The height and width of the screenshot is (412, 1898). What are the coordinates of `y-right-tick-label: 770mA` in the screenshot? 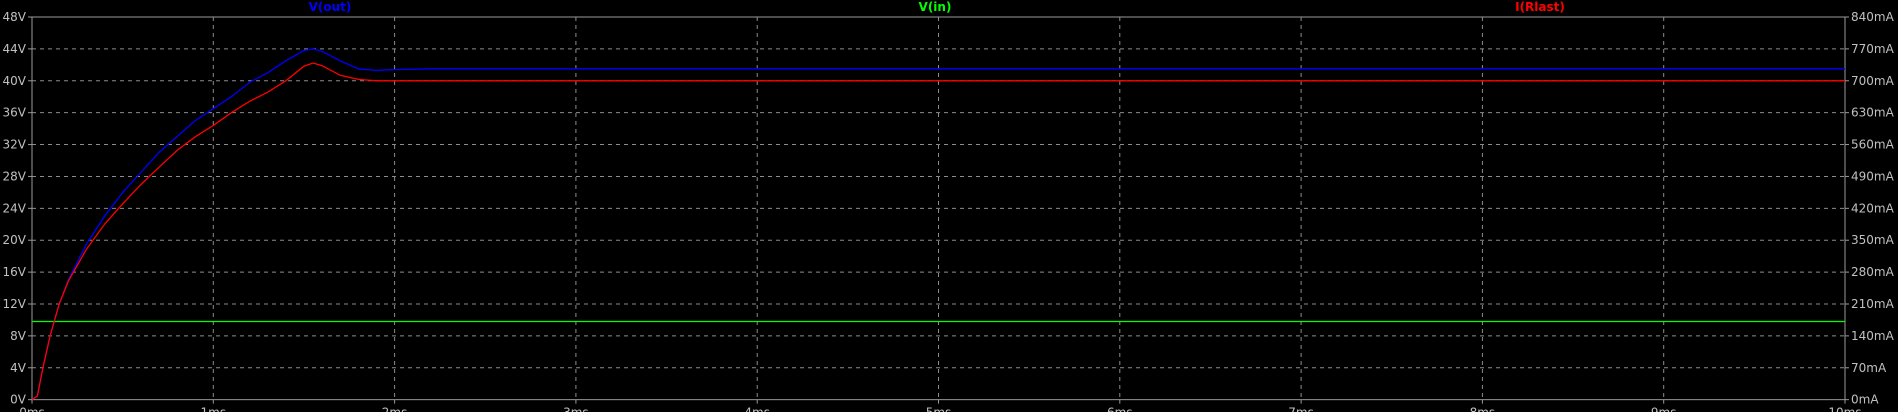 It's located at (1873, 49).